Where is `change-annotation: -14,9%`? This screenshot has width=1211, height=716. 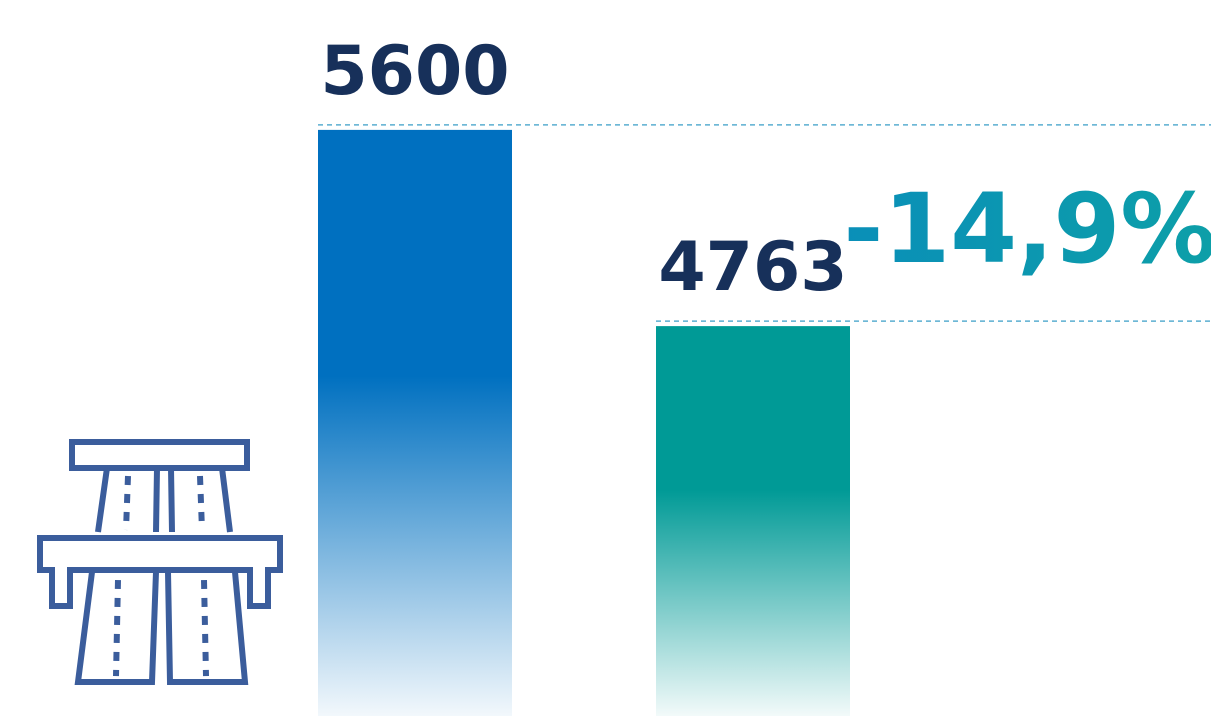 change-annotation: -14,9% is located at coordinates (1027, 229).